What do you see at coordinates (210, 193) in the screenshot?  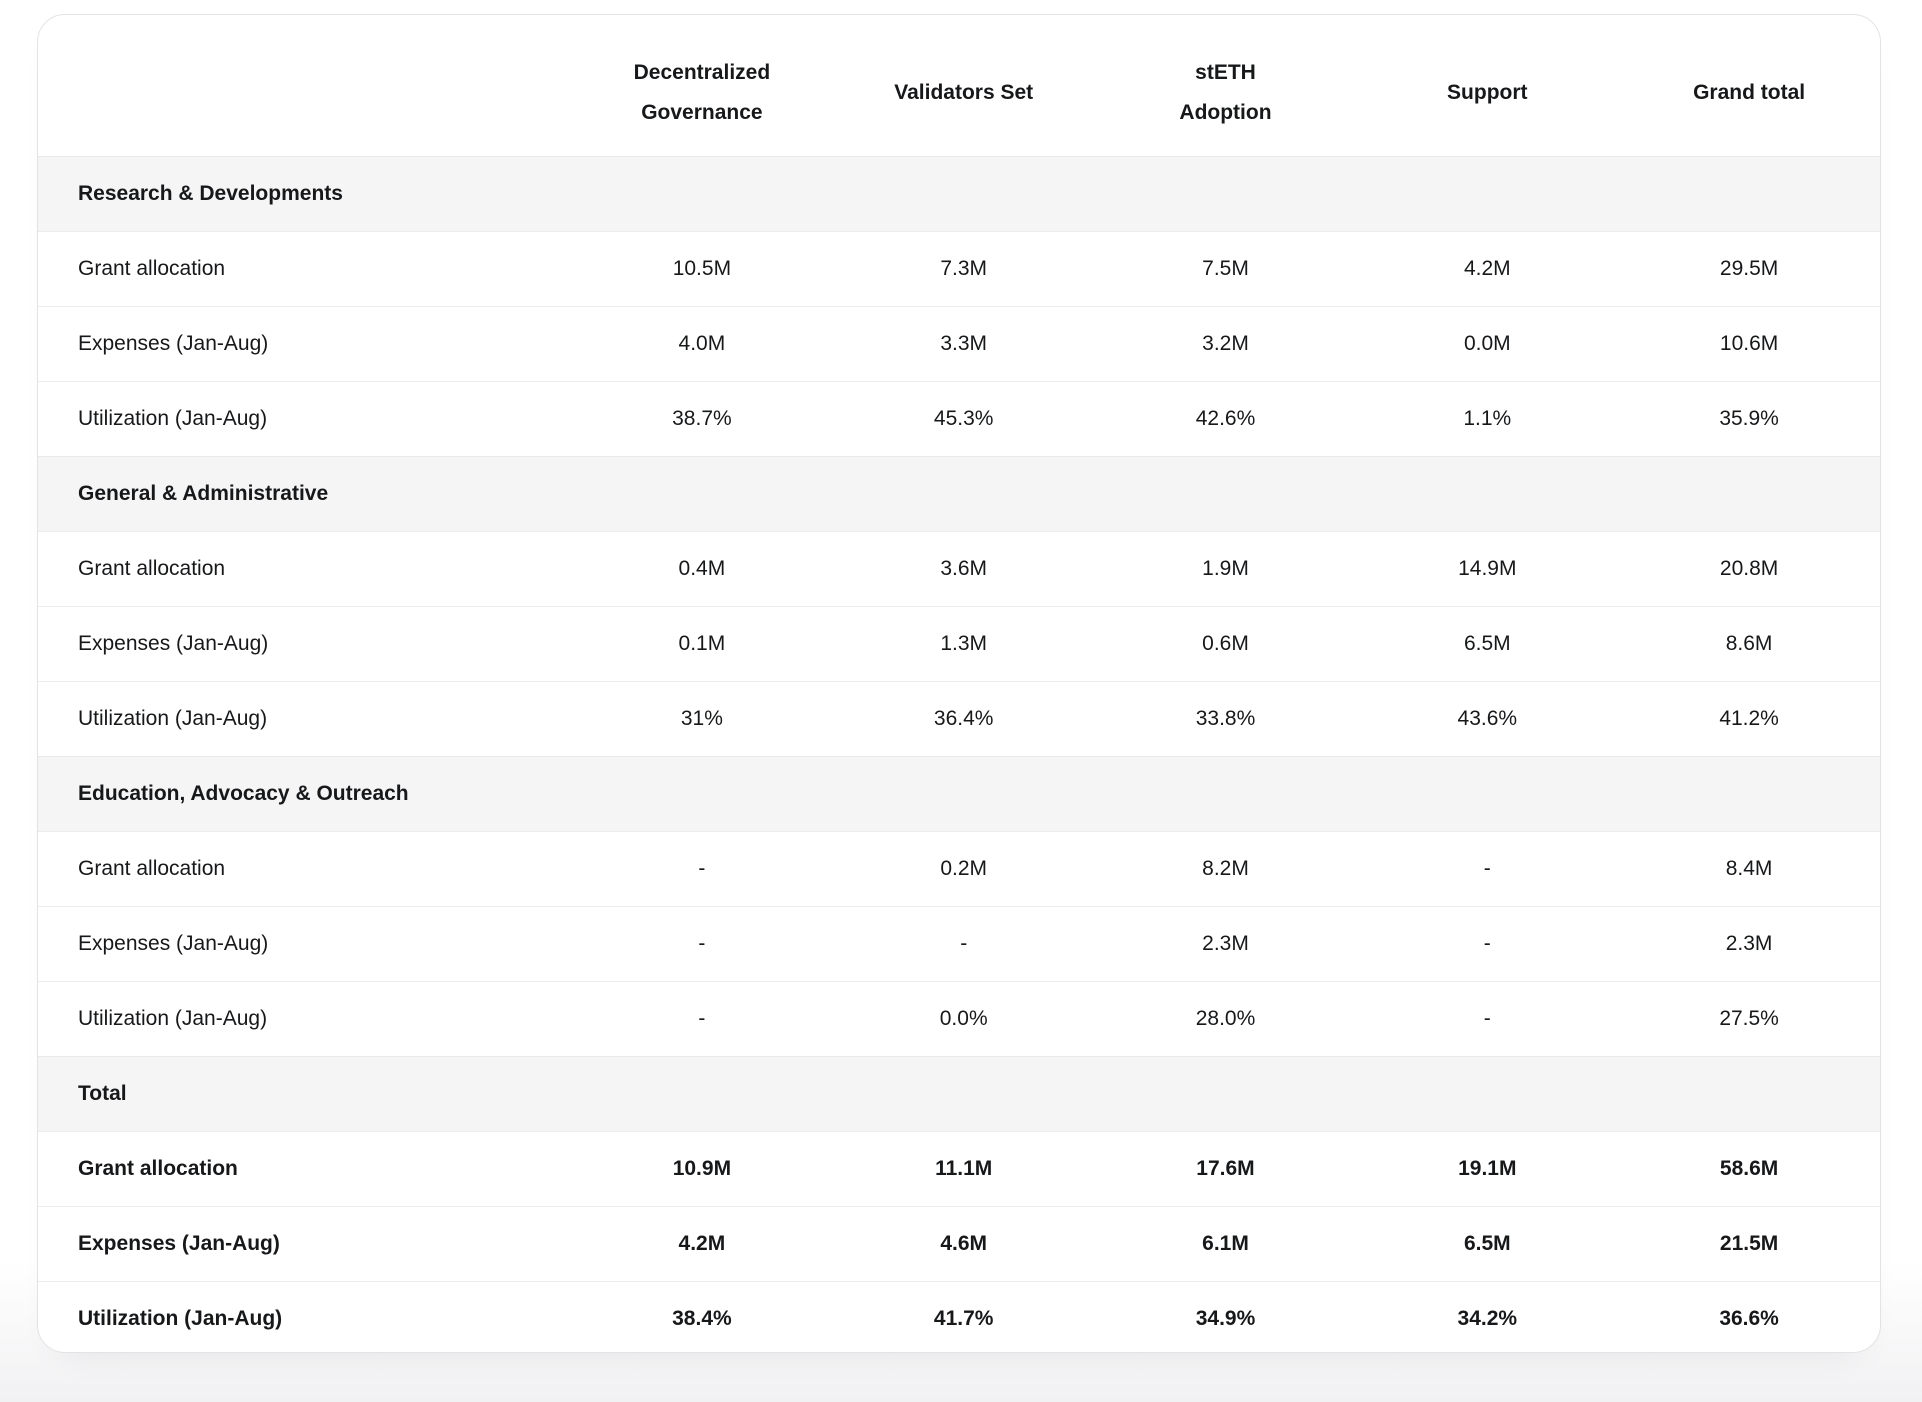 I see `section-title: Research & Developments` at bounding box center [210, 193].